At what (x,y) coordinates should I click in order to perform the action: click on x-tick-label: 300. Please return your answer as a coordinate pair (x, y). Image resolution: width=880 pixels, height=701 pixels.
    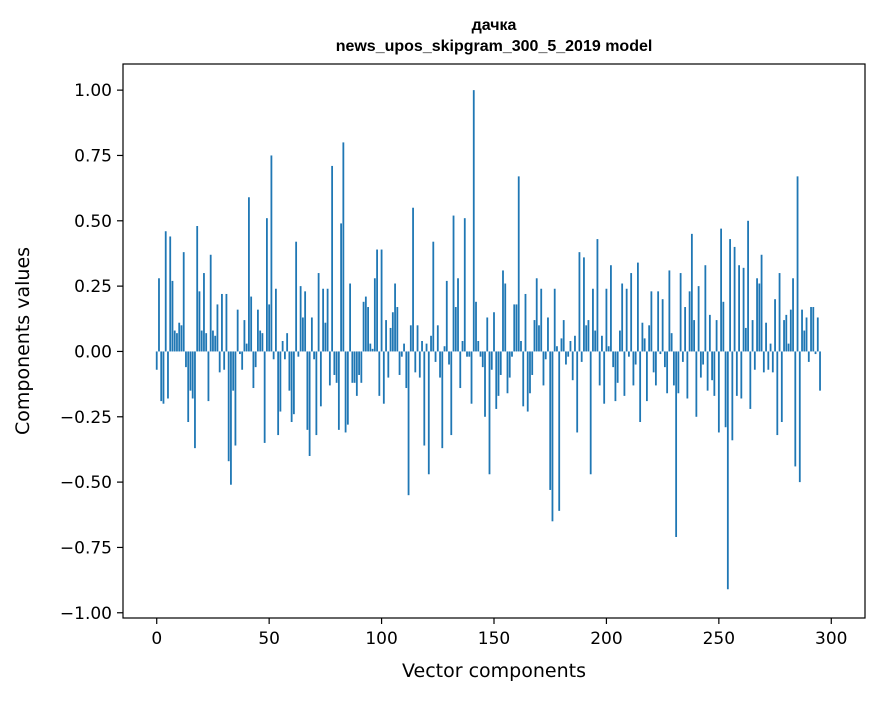
    Looking at the image, I should click on (831, 639).